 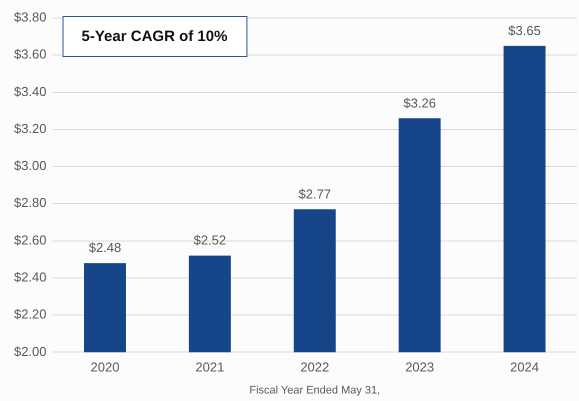 What do you see at coordinates (524, 30) in the screenshot?
I see `data-label: $3.65` at bounding box center [524, 30].